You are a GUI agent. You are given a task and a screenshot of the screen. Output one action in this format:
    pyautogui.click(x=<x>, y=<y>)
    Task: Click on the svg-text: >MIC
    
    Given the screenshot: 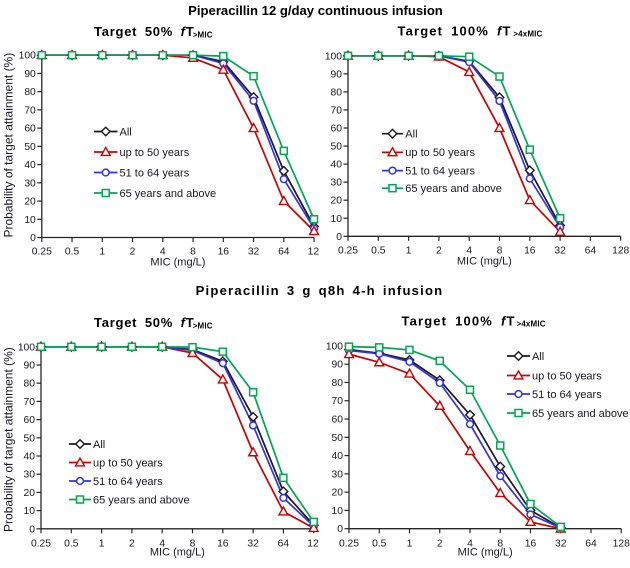 What is the action you would take?
    pyautogui.click(x=203, y=34)
    